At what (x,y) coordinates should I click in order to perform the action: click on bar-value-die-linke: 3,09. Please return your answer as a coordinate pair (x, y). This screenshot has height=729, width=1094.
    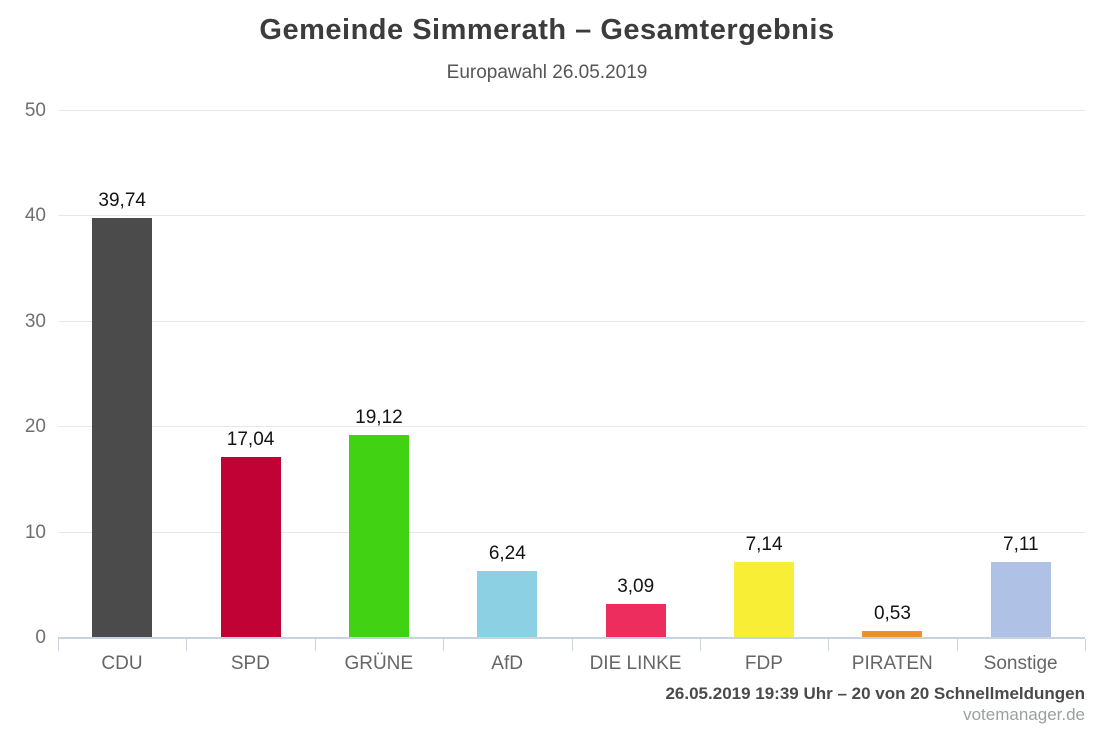
    Looking at the image, I should click on (636, 587).